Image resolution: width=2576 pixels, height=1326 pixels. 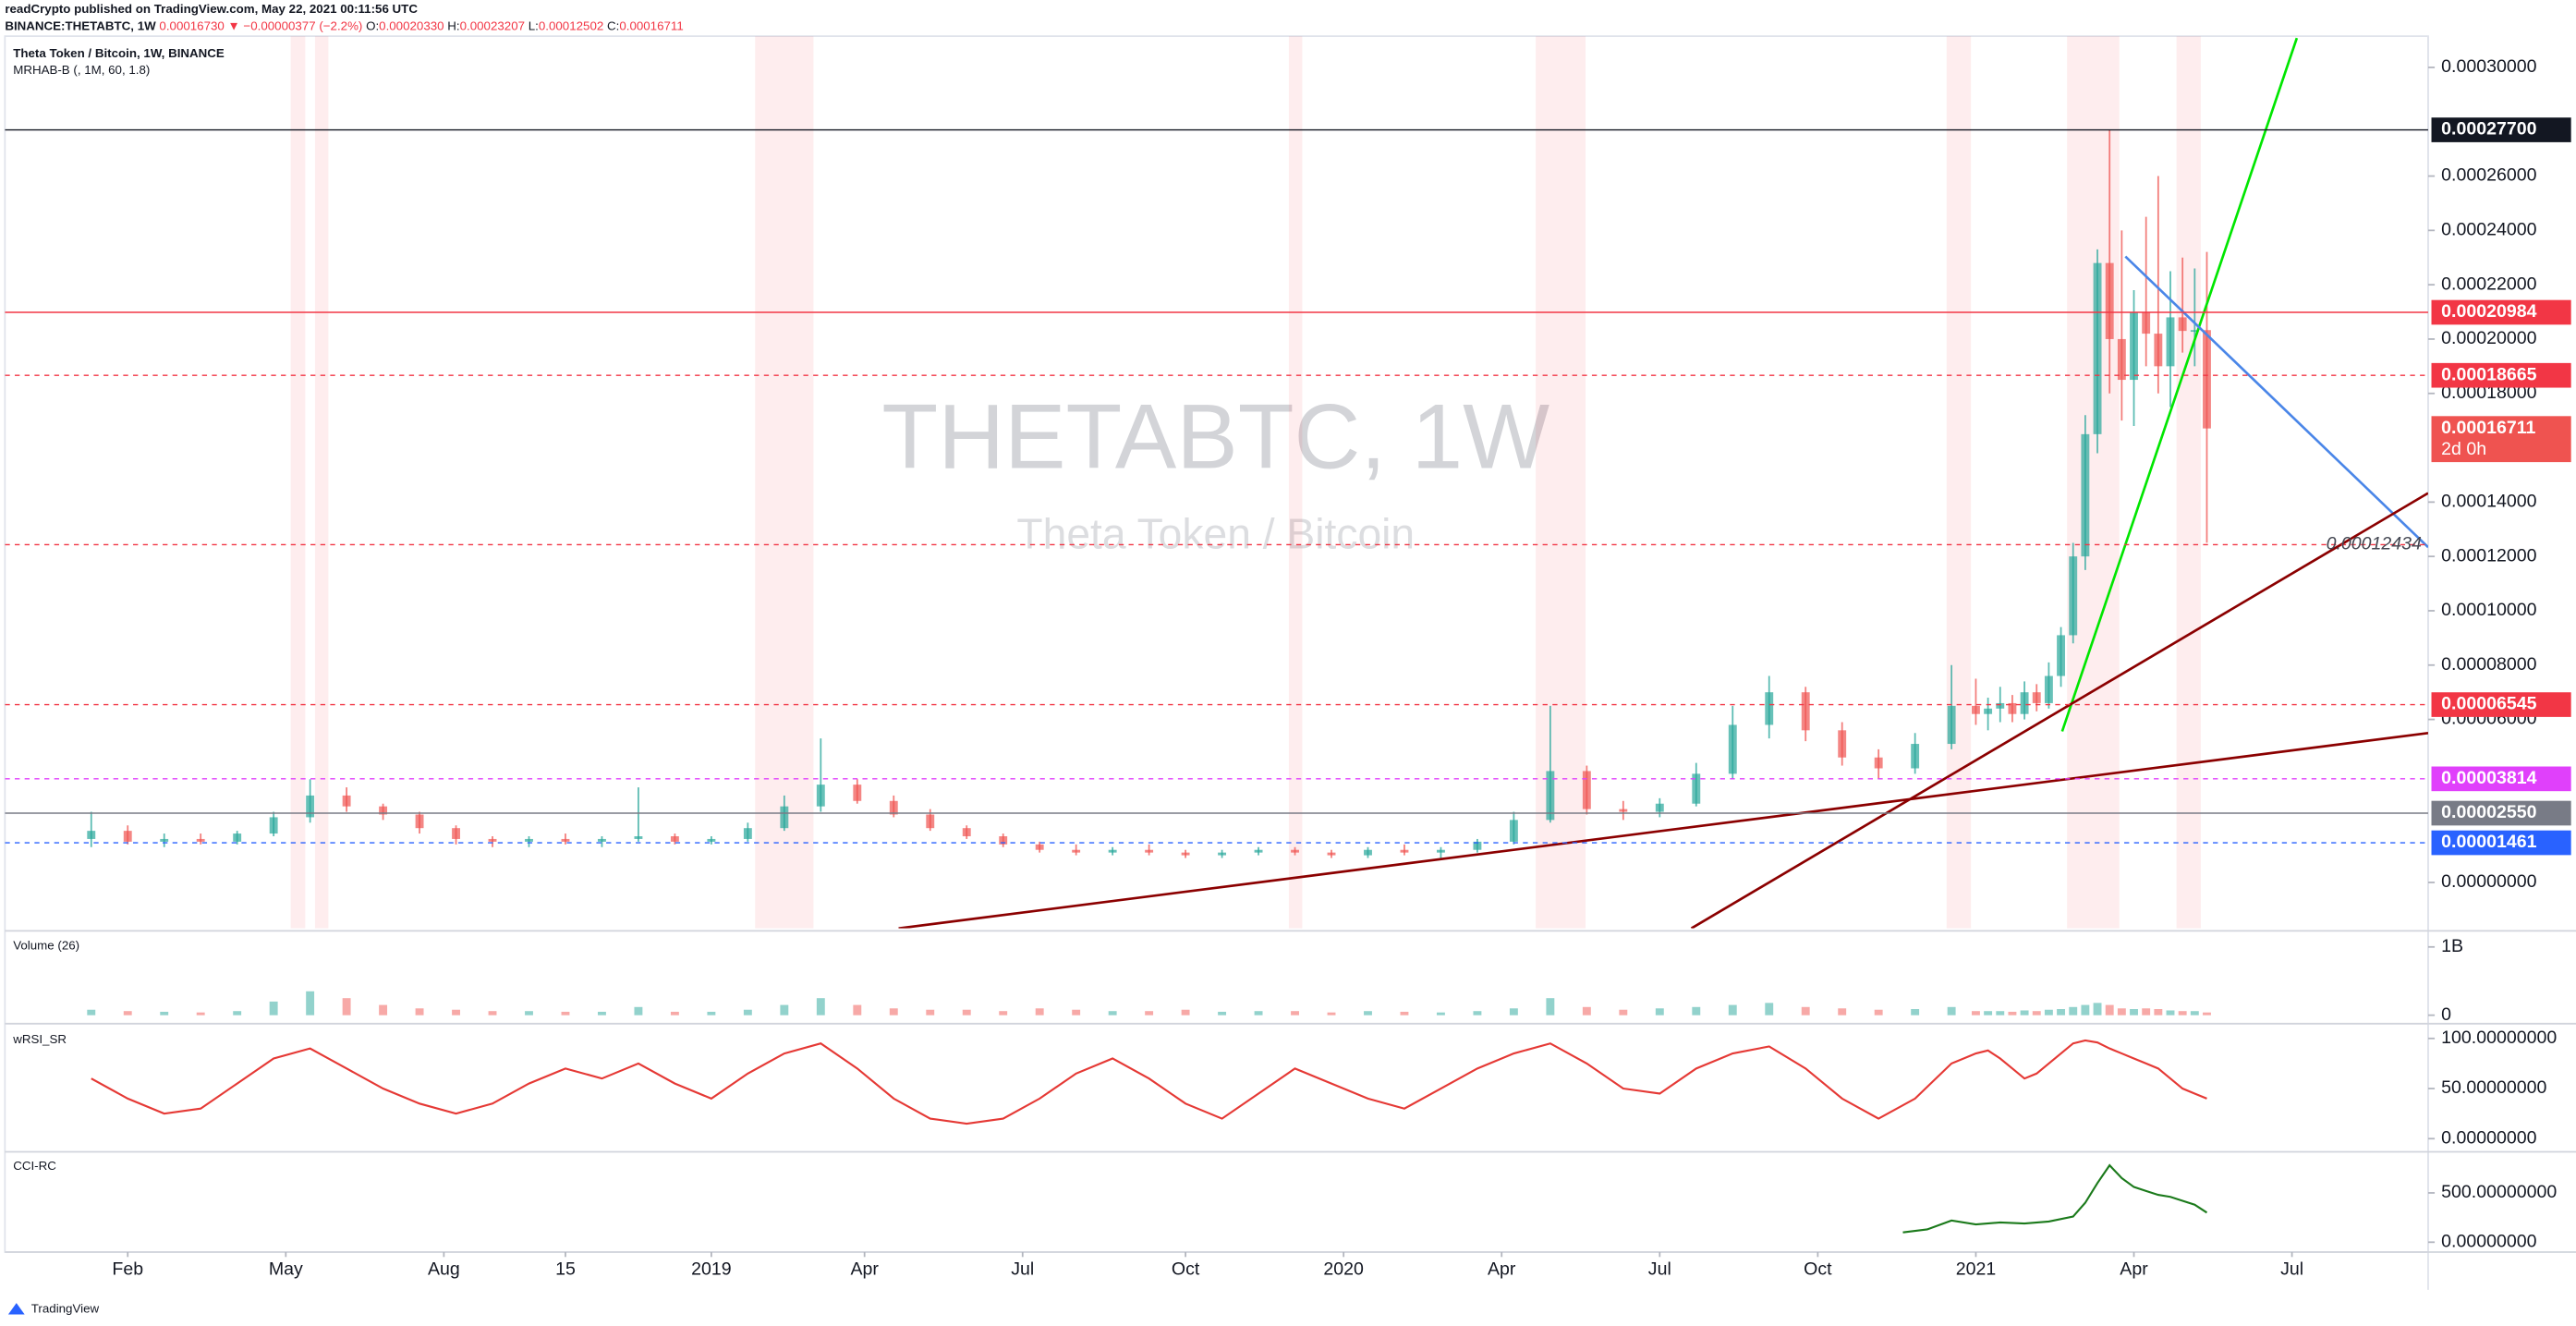 I want to click on close: 0.00016711, so click(x=651, y=25).